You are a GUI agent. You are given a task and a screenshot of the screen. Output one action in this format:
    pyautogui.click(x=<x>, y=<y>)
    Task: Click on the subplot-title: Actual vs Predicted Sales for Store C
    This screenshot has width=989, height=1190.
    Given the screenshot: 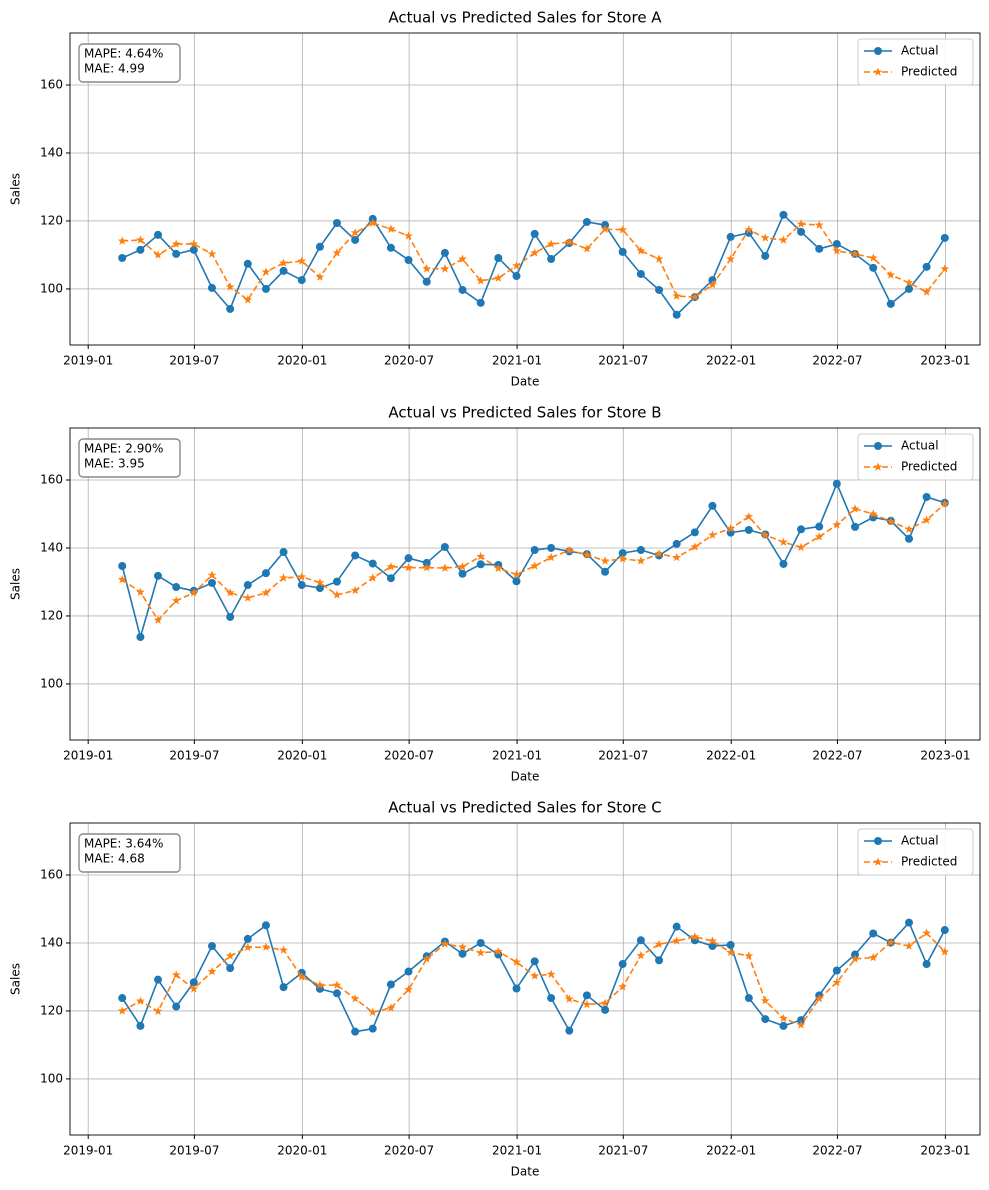 What is the action you would take?
    pyautogui.click(x=524, y=808)
    